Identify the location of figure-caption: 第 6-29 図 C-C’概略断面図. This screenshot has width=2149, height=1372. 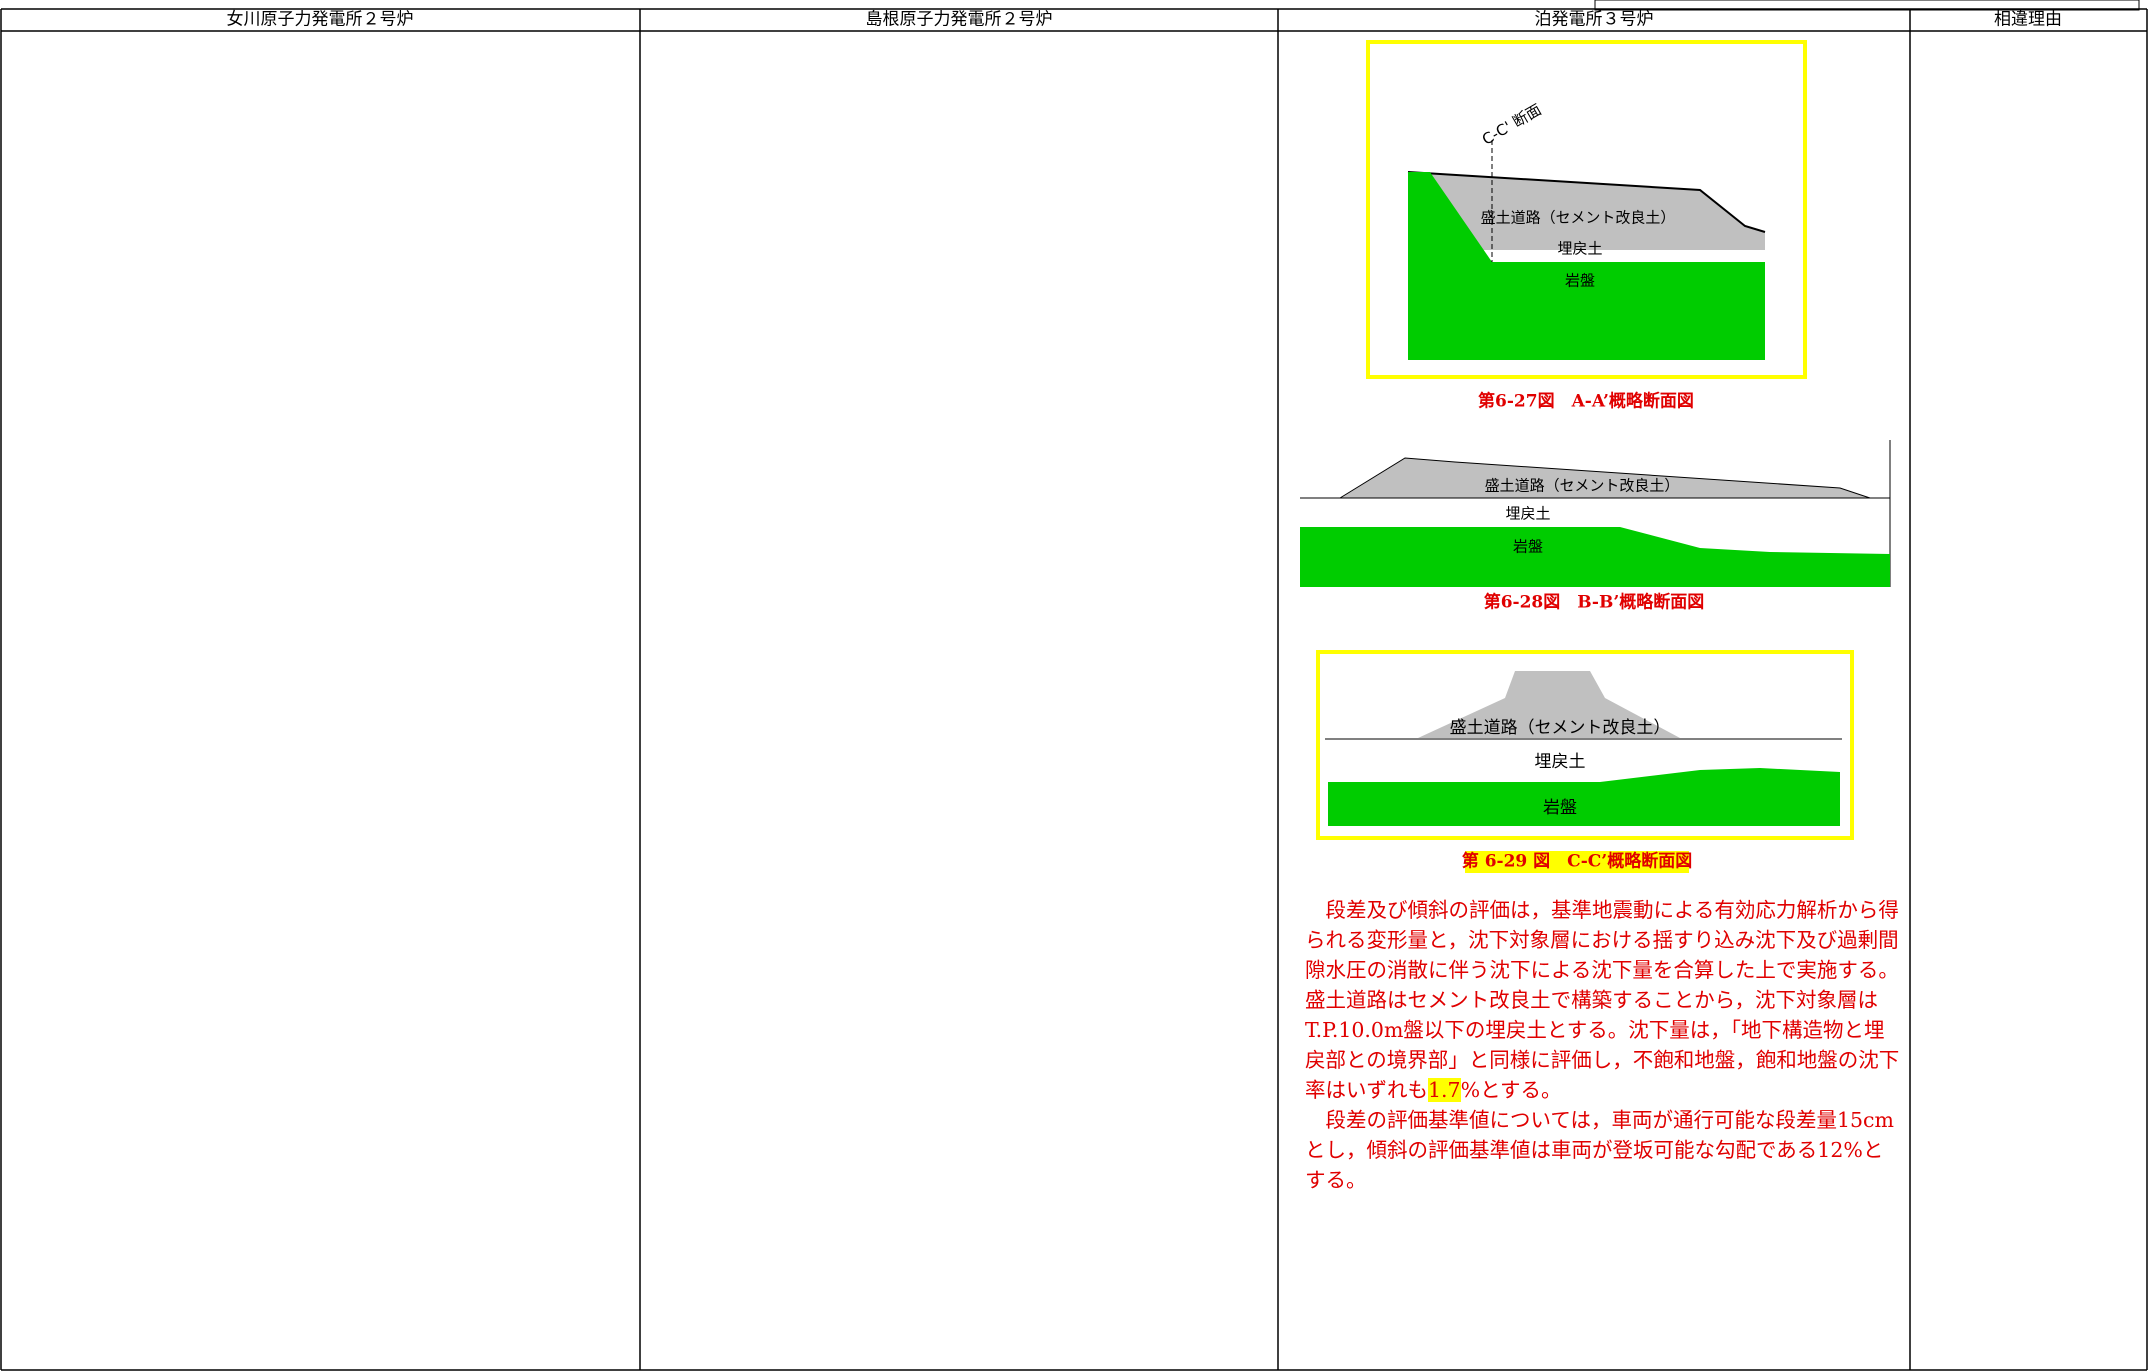
(1577, 861).